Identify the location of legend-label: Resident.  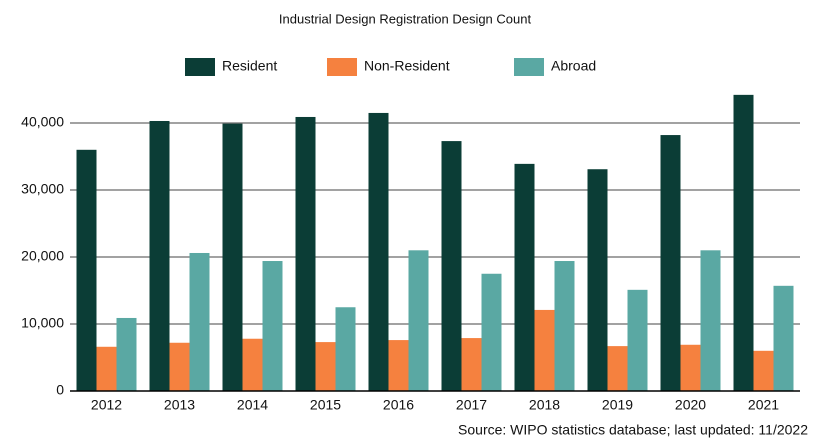
(249, 66).